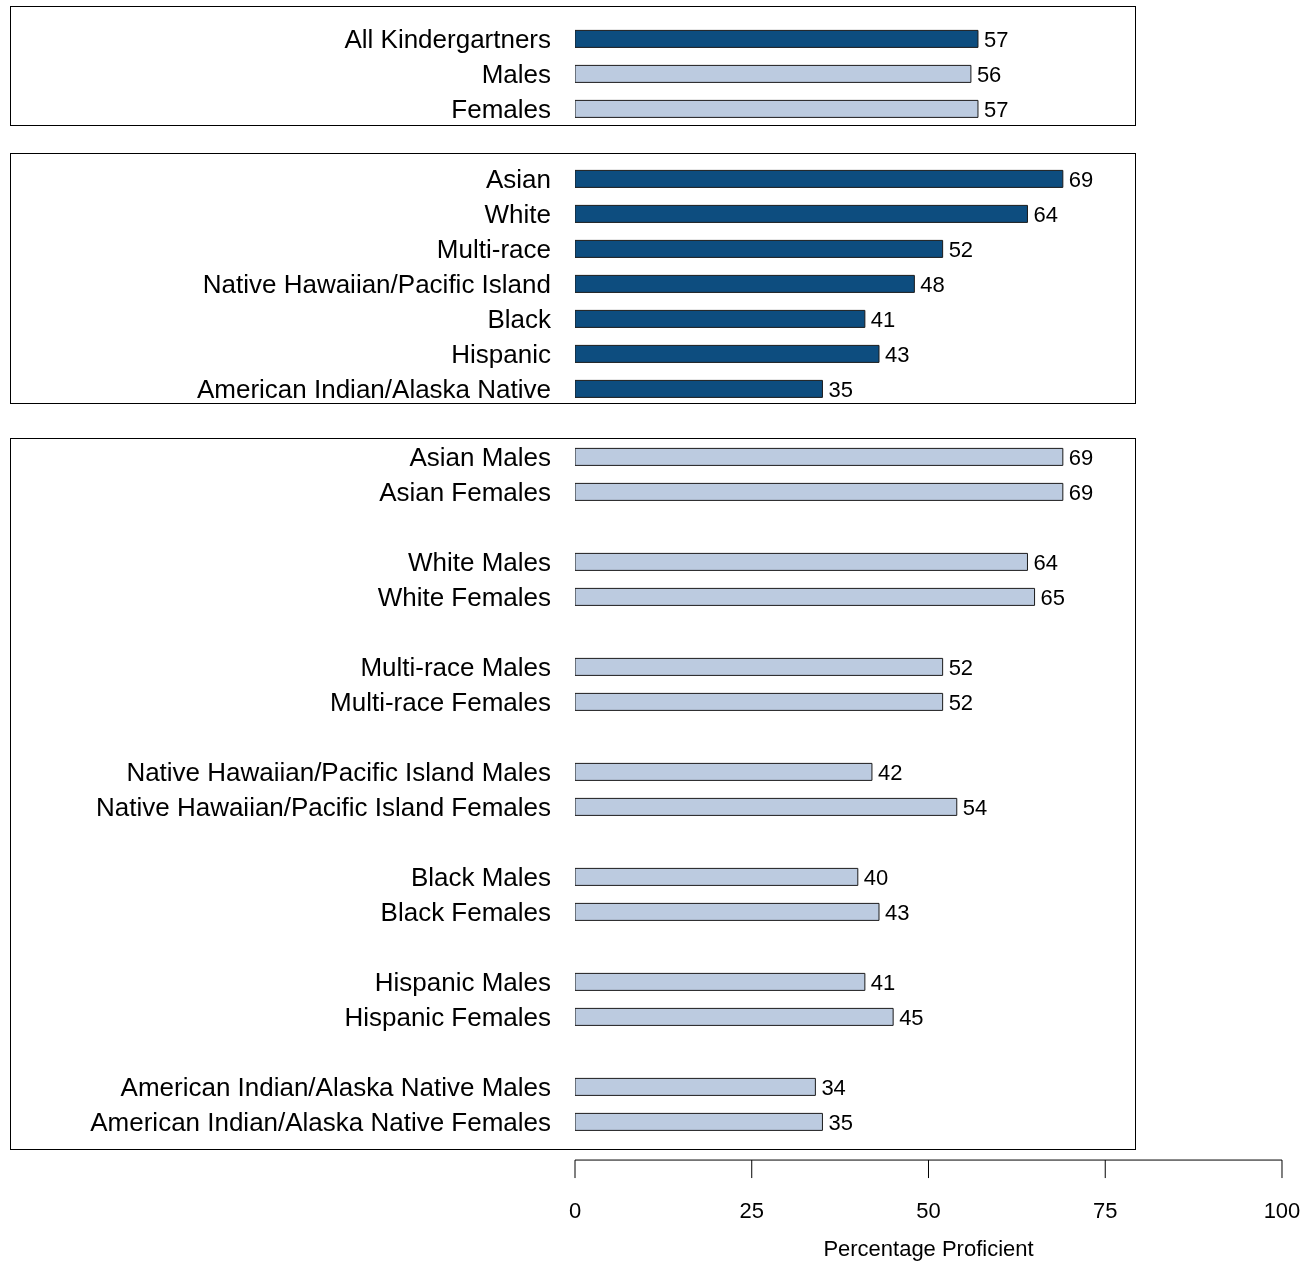  I want to click on y-tick-label: Hispanic Females, so click(447, 1017).